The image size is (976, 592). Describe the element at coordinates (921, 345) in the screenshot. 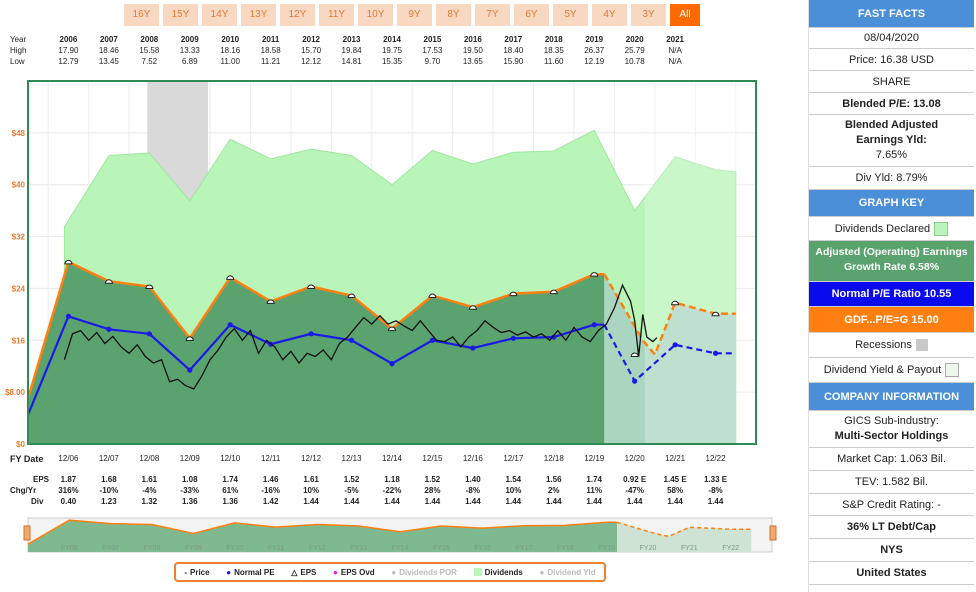

I see `recession-swatch` at that location.